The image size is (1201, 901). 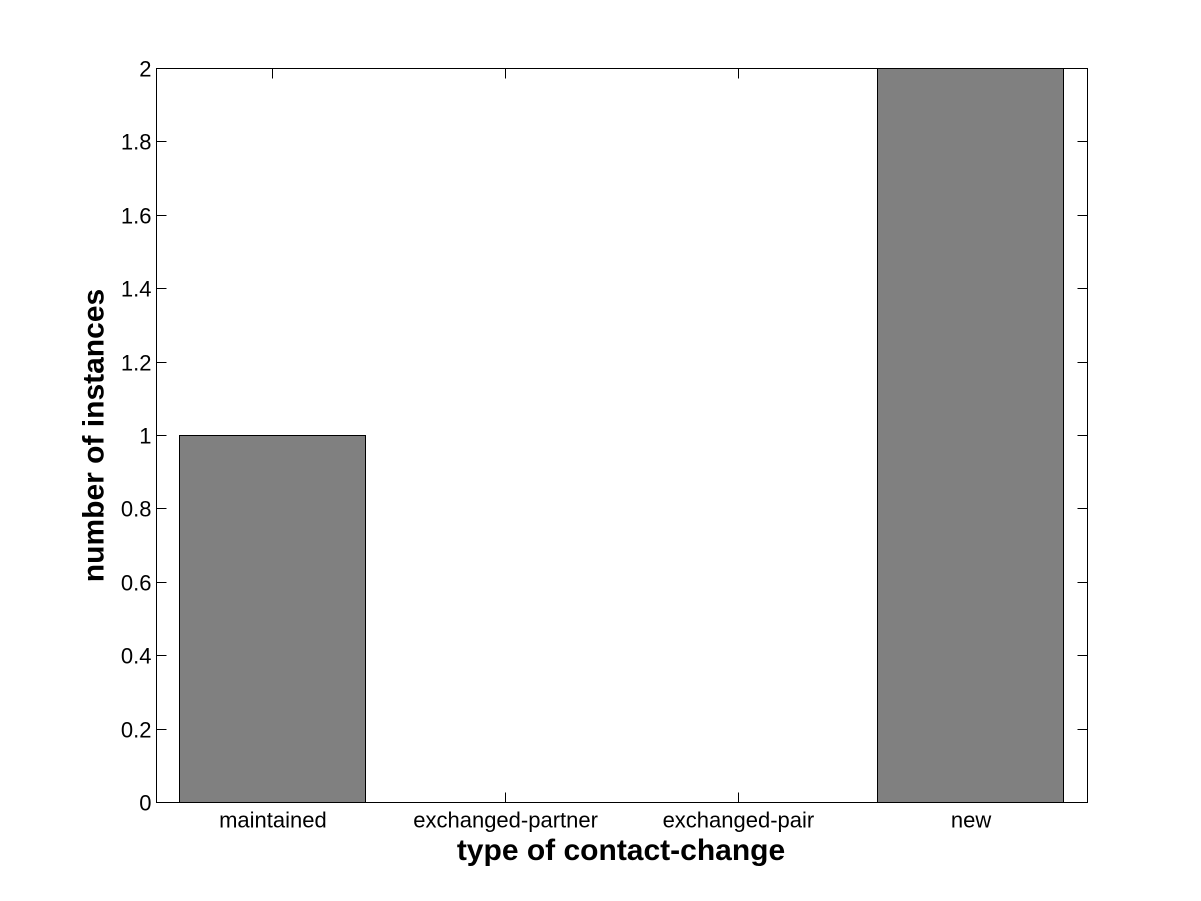 I want to click on svg-text: 0.2, so click(x=136, y=729).